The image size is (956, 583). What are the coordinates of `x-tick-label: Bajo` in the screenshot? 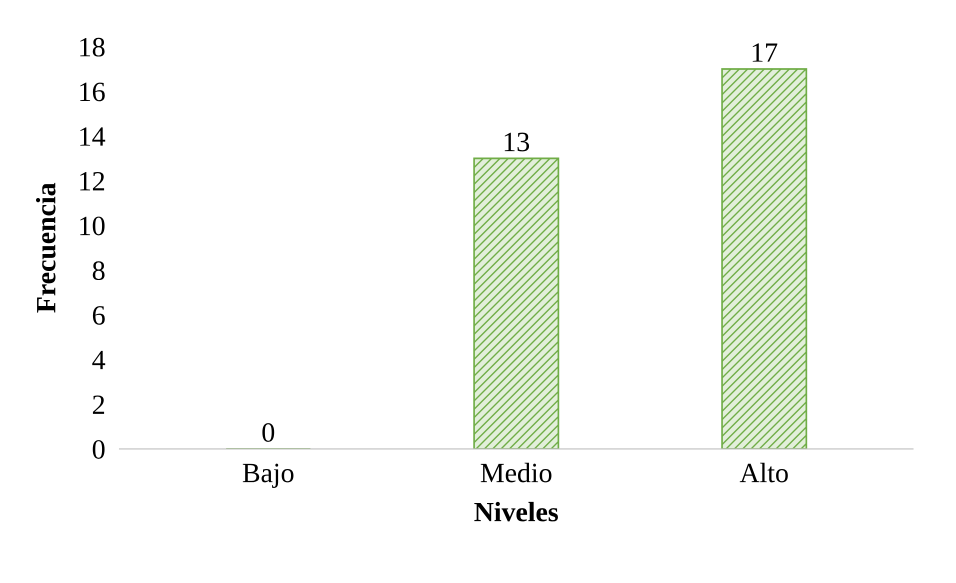 It's located at (268, 476).